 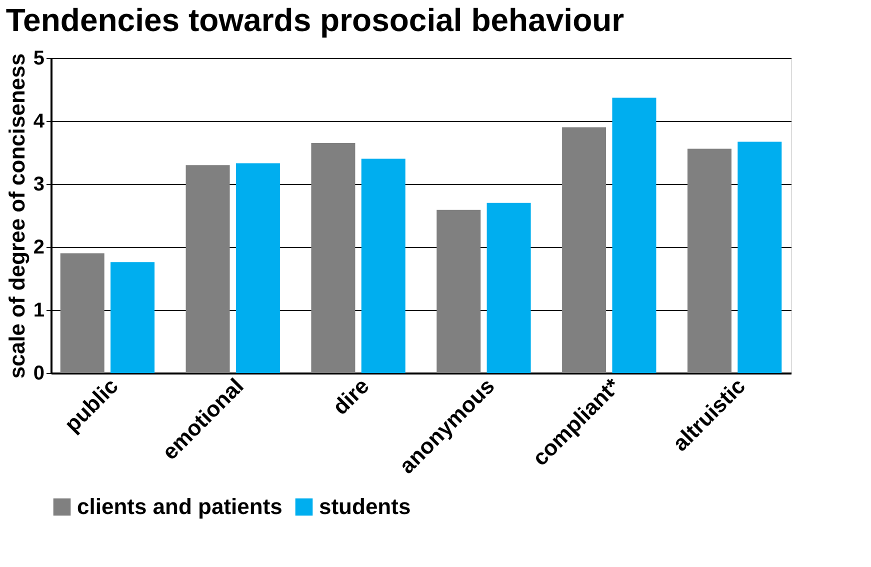 I want to click on chart-title: Tendencies towards prosocial behaviour, so click(x=315, y=20).